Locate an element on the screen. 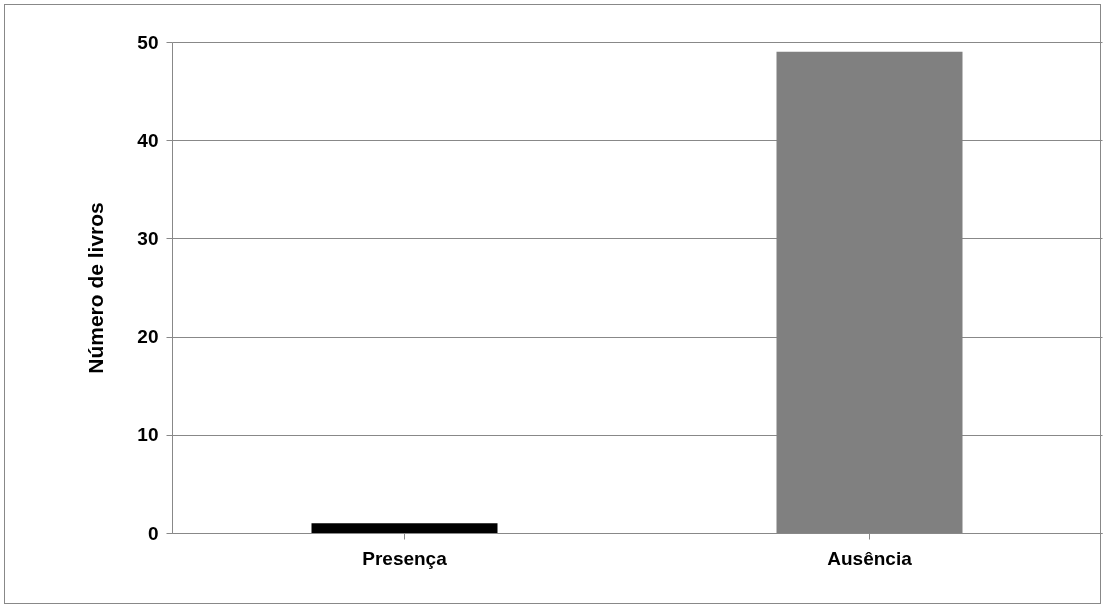 Image resolution: width=1107 pixels, height=610 pixels. y-tick-label: 0 is located at coordinates (153, 533).